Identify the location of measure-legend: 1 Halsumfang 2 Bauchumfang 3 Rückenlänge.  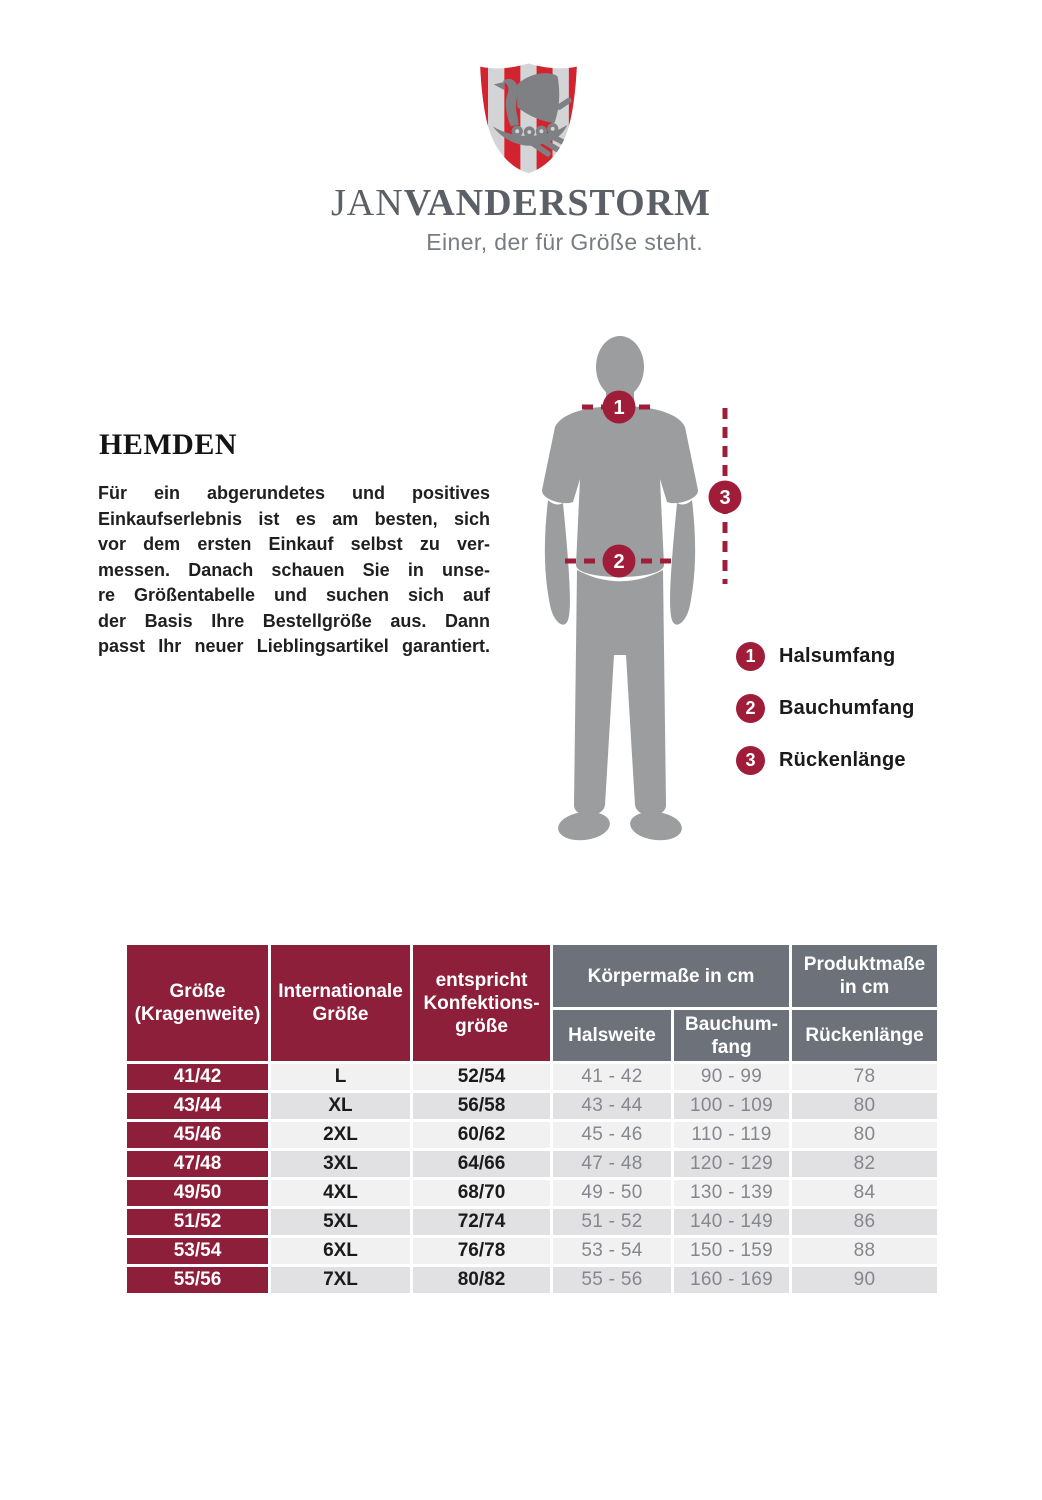
(825, 708).